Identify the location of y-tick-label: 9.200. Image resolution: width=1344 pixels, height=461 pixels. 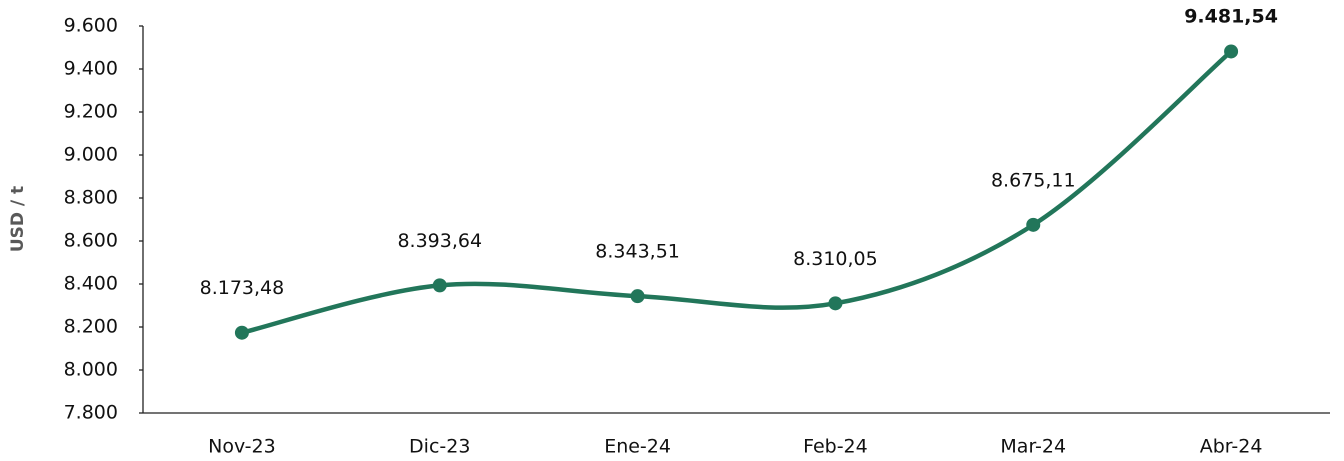
(91, 112).